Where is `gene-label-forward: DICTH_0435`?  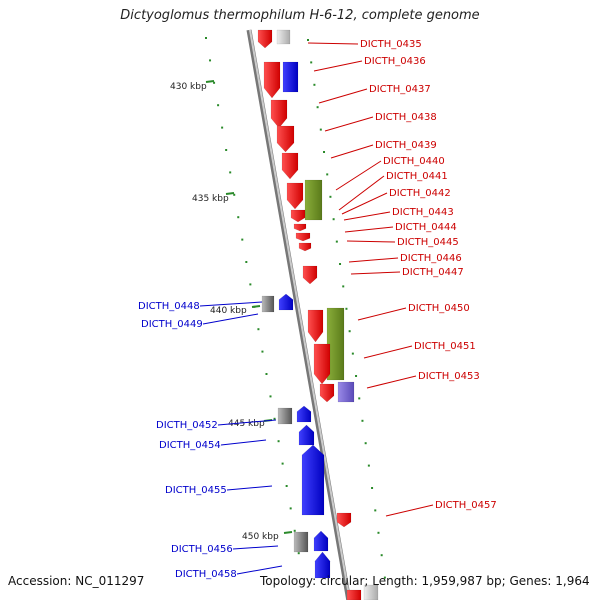
gene-label-forward: DICTH_0435 is located at coordinates (391, 44).